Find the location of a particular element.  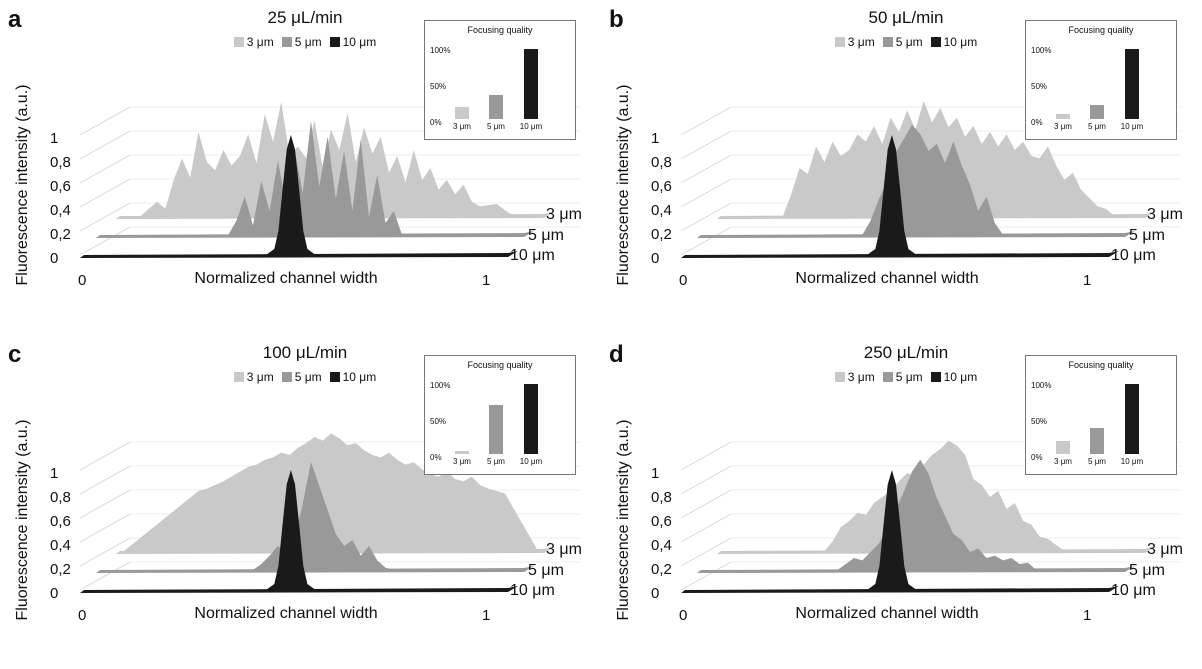

legend-label: 3 μm is located at coordinates (861, 42).